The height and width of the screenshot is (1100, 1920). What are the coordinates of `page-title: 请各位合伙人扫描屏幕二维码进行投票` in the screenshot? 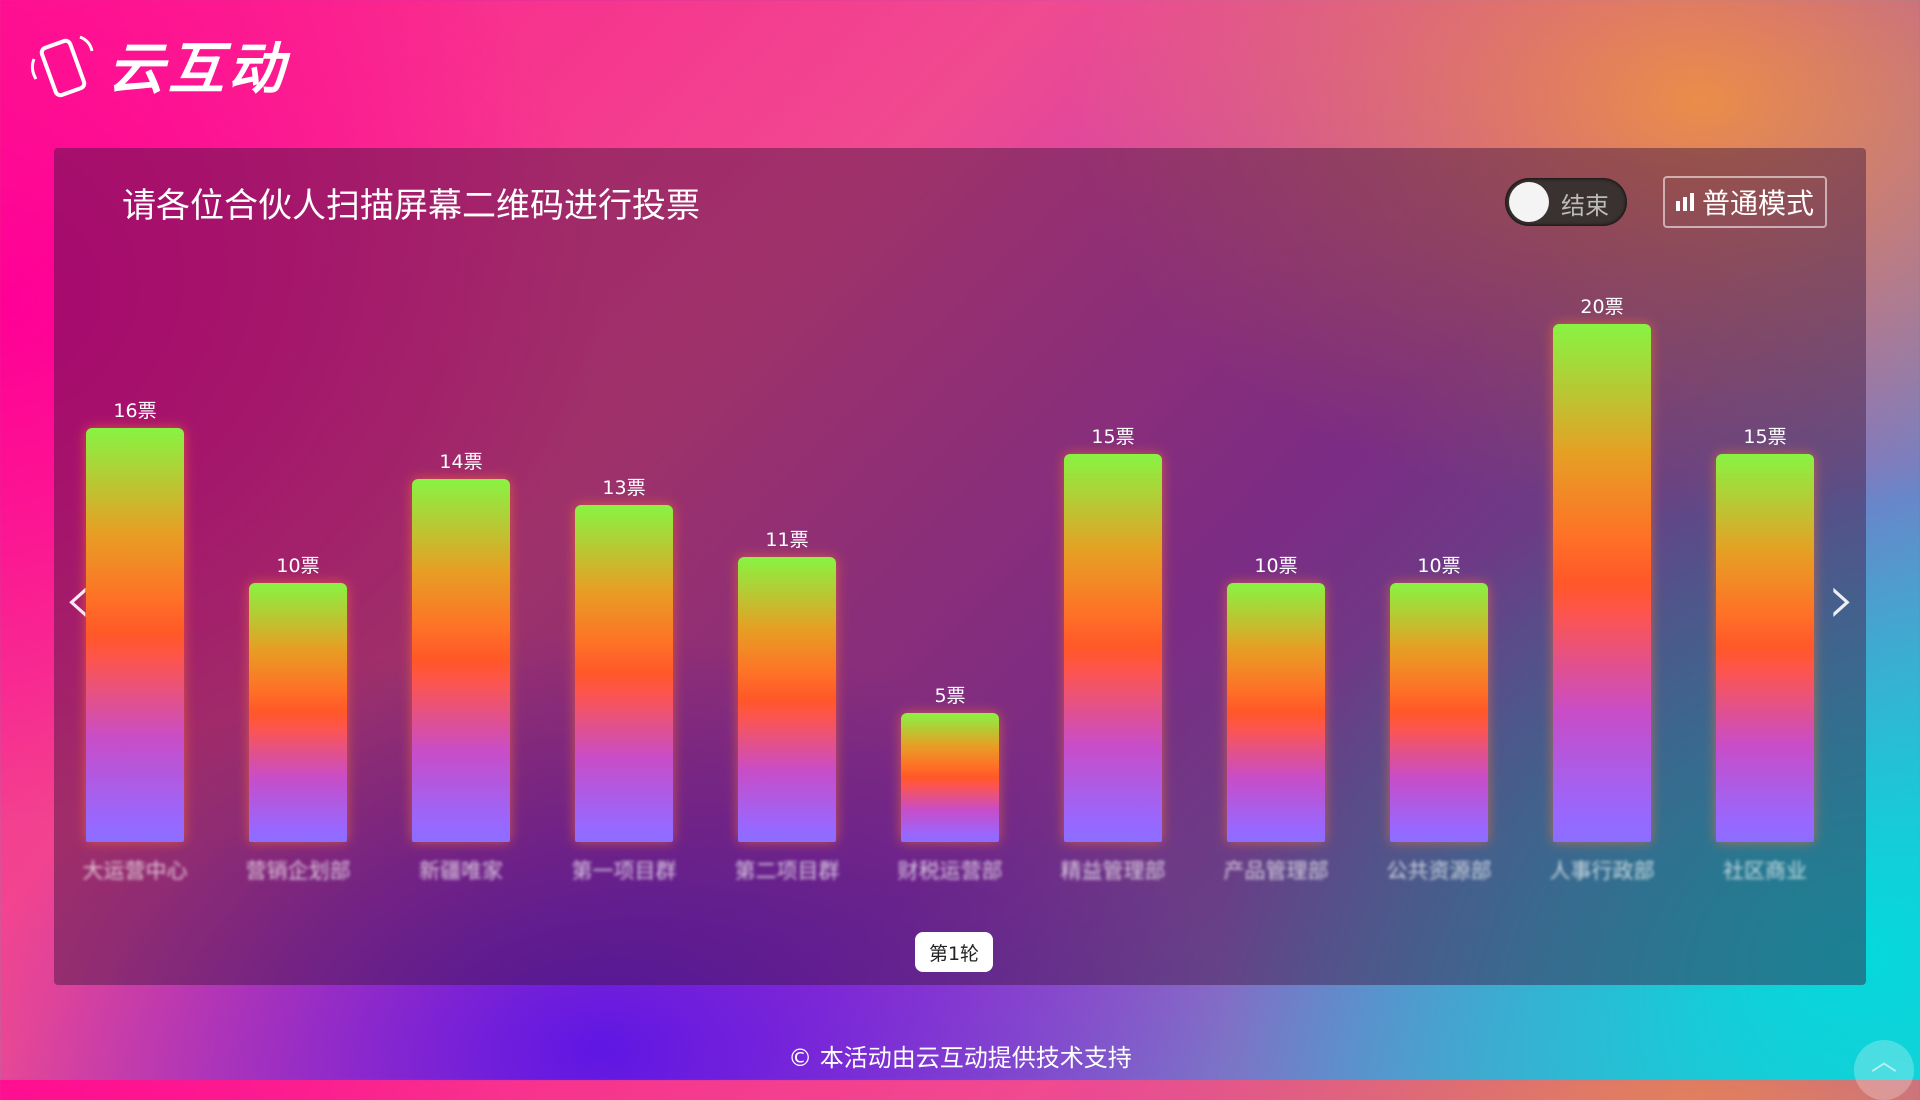 It's located at (411, 206).